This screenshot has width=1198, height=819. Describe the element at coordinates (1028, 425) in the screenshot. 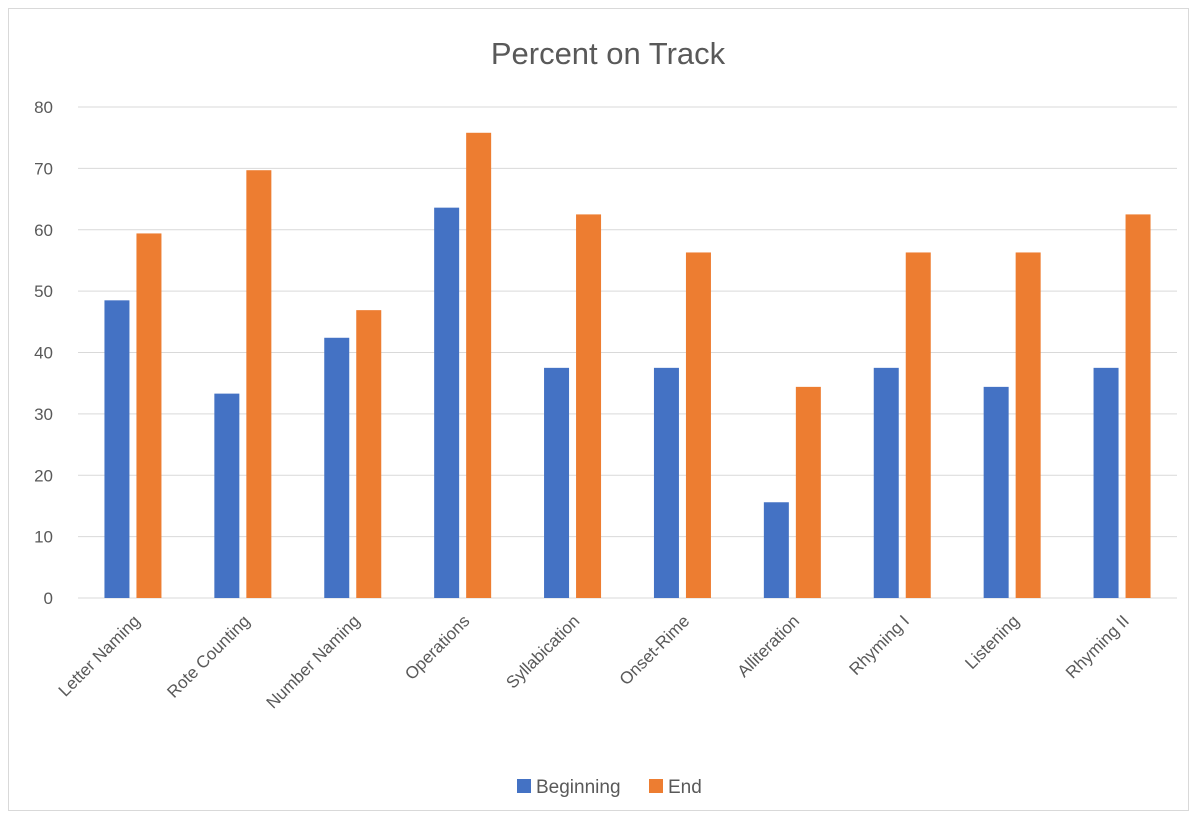

I see `bar-end-listening` at that location.